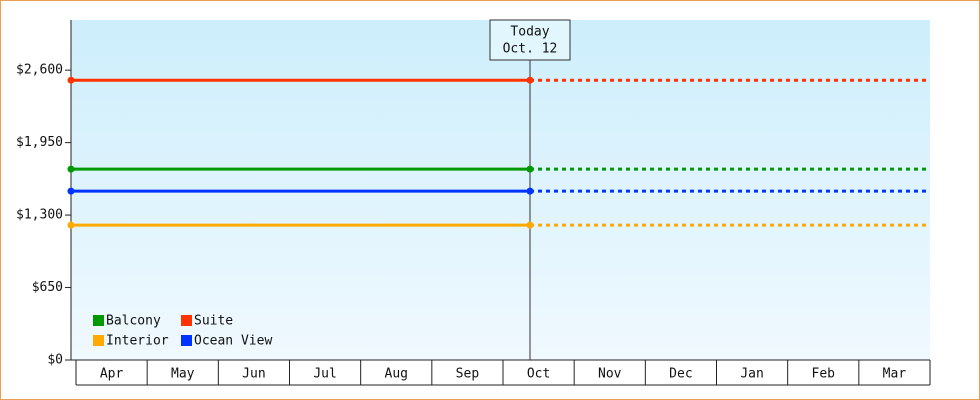  What do you see at coordinates (39, 215) in the screenshot?
I see `y-tick-label: $1,300` at bounding box center [39, 215].